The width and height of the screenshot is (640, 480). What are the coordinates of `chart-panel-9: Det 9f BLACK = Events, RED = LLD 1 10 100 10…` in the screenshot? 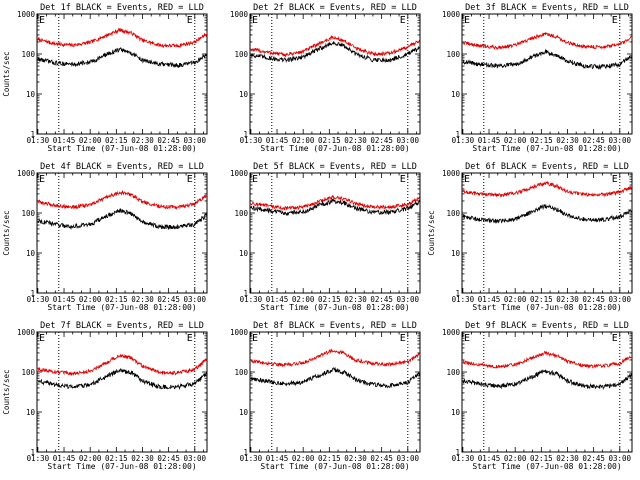 It's located at (537, 396).